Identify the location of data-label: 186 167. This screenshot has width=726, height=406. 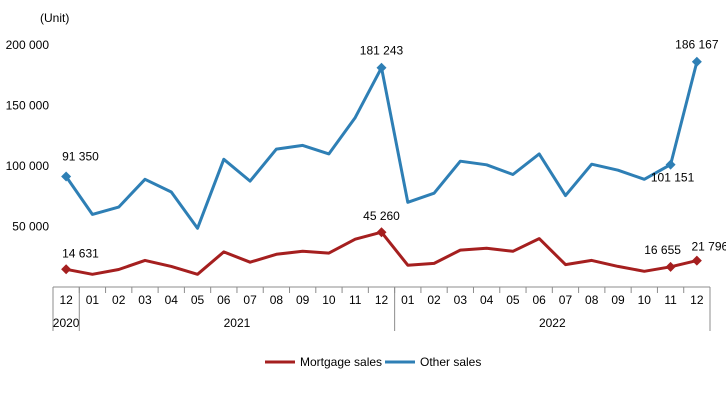
(697, 45).